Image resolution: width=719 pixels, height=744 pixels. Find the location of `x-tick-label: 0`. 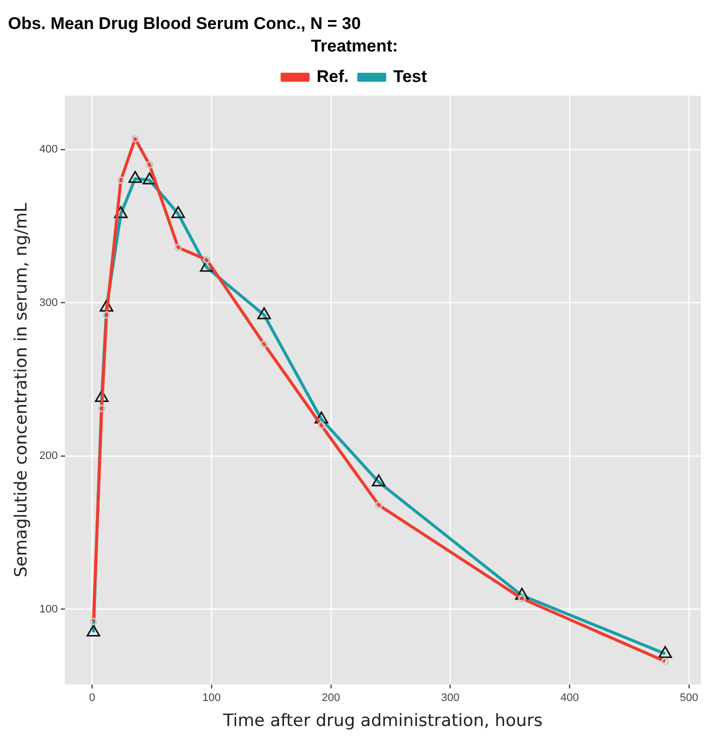

x-tick-label: 0 is located at coordinates (92, 698).